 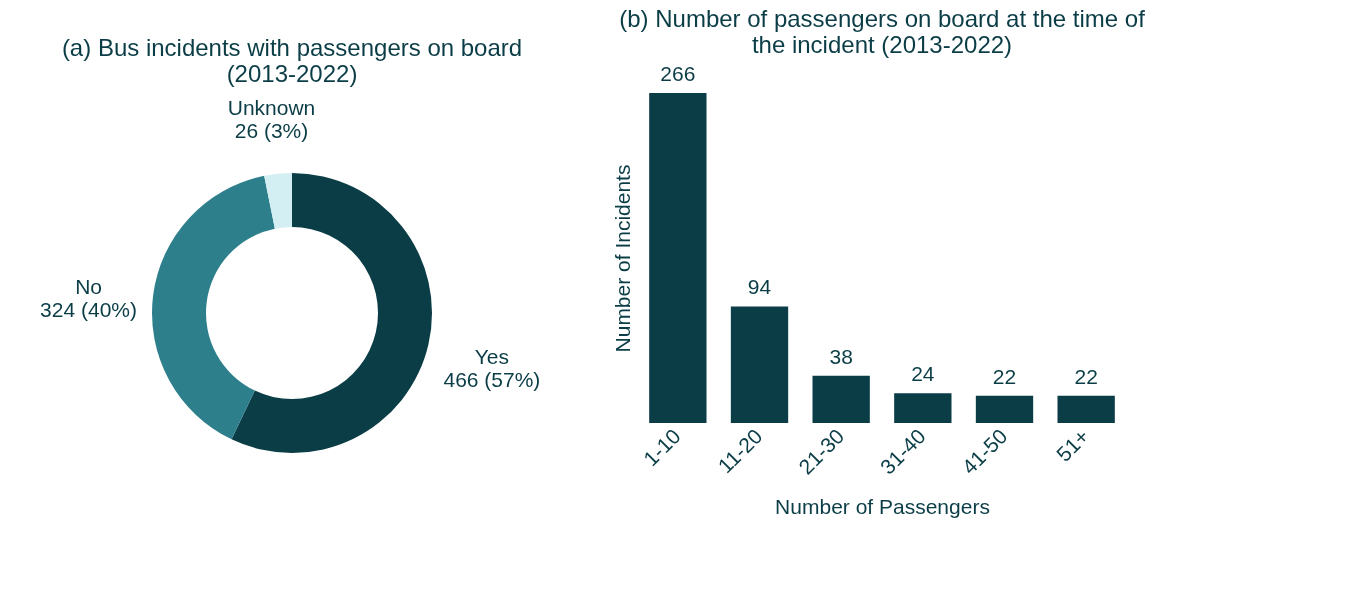 What do you see at coordinates (622, 258) in the screenshot?
I see `y-axis-title: Number of Incidents` at bounding box center [622, 258].